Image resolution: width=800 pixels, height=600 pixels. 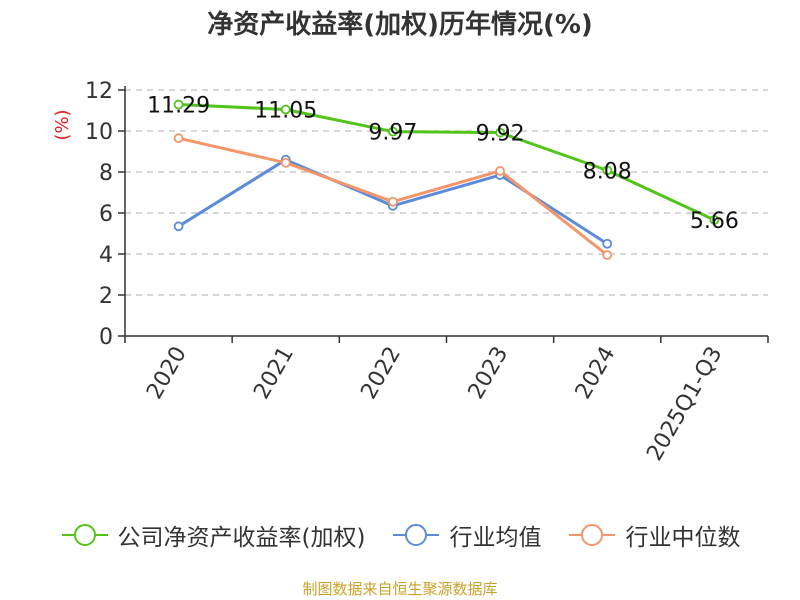 I want to click on legend-item-industry-median: 行业中位数, so click(x=653, y=535).